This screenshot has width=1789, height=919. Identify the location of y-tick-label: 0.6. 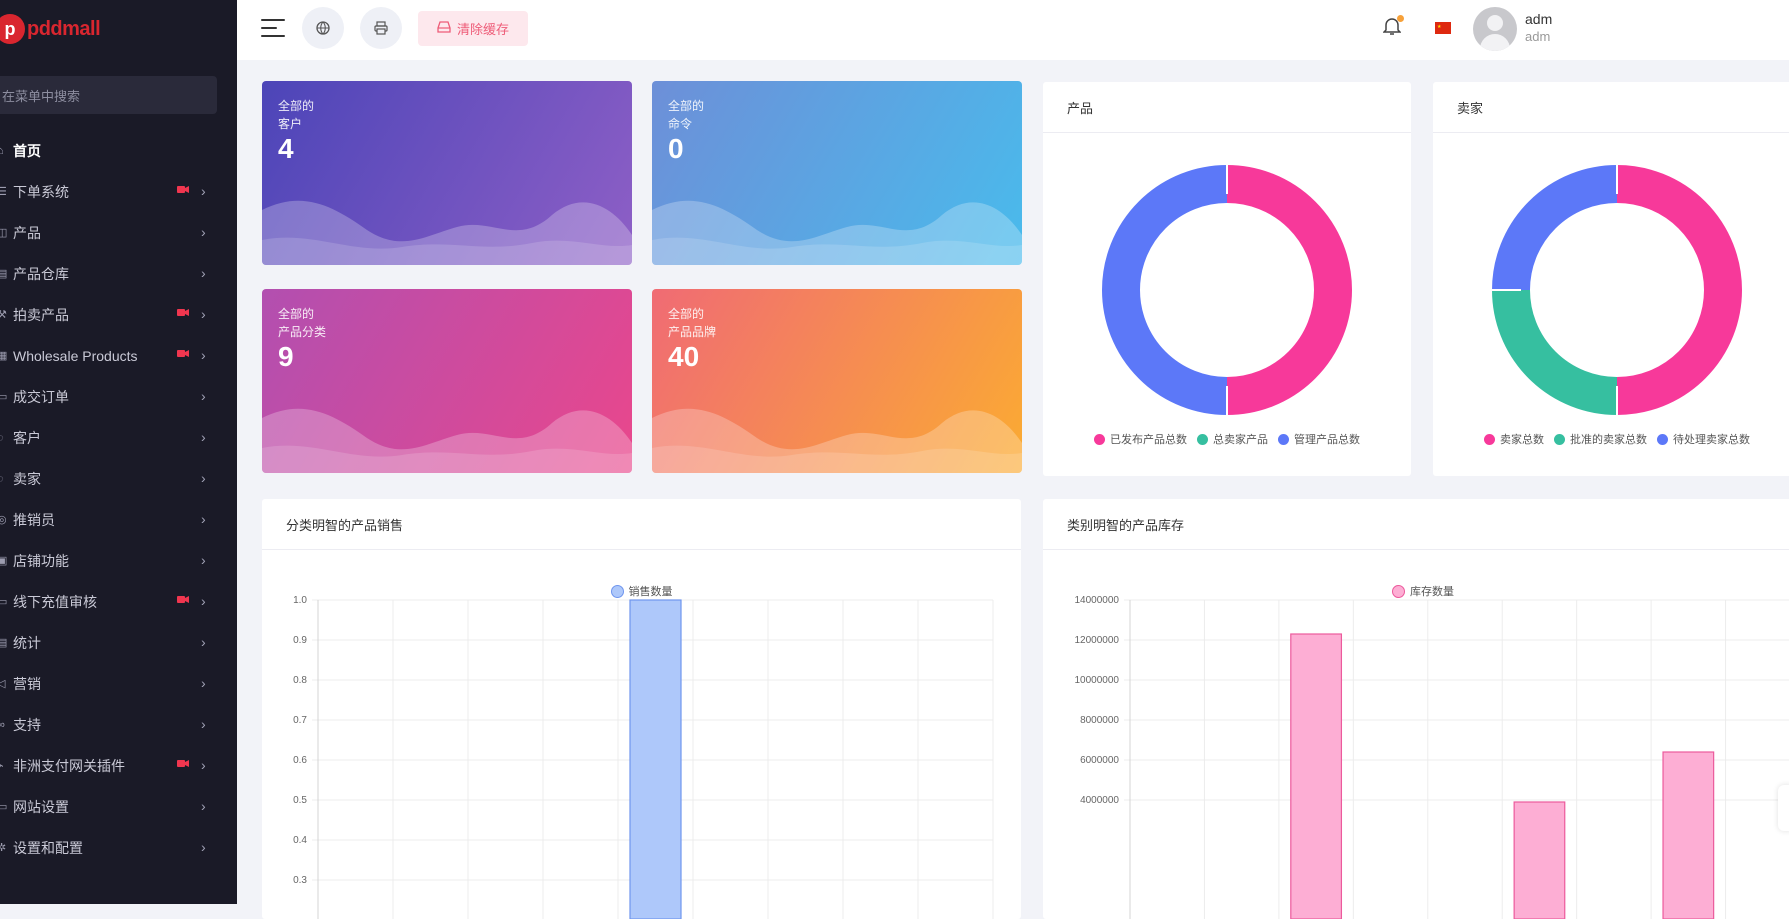
(300, 760).